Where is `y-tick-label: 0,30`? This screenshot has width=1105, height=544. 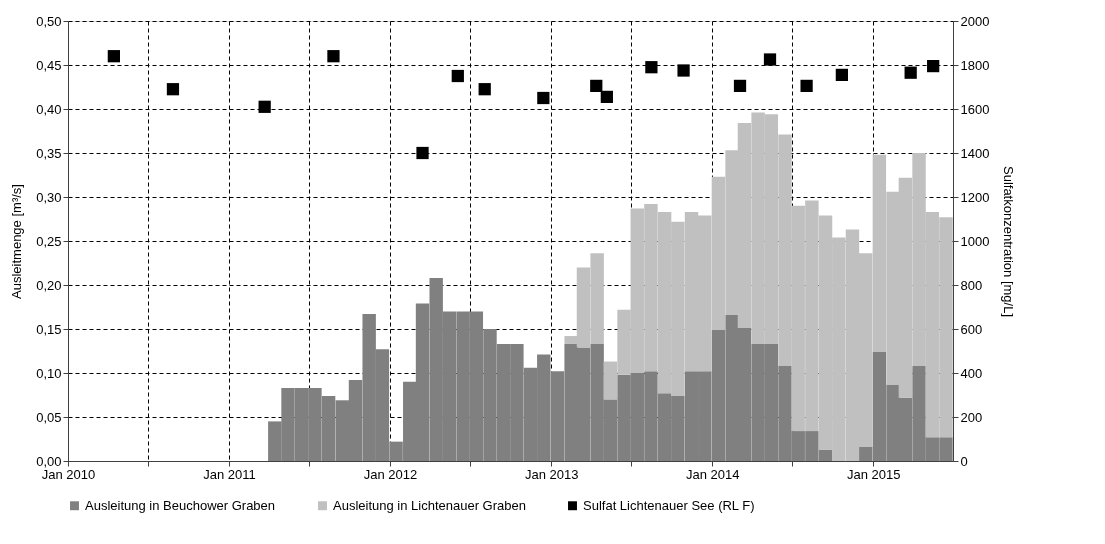 y-tick-label: 0,30 is located at coordinates (49, 197).